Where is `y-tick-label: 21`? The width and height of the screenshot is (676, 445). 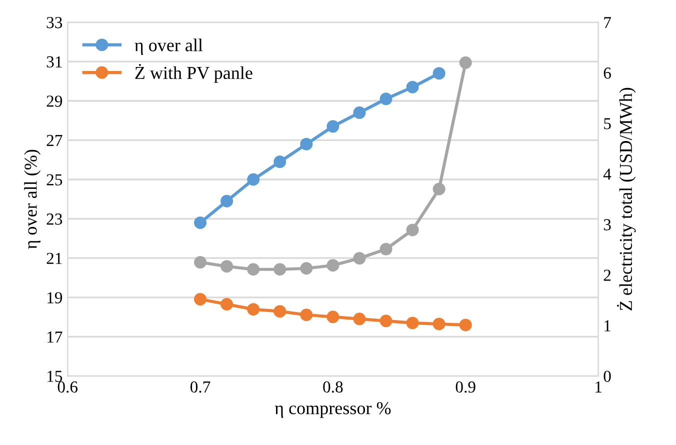
y-tick-label: 21 is located at coordinates (54, 258).